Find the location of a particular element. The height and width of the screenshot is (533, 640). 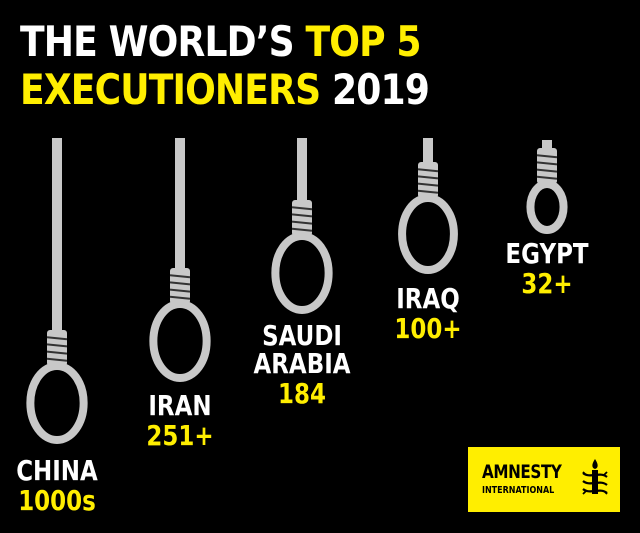

country-name: IRAN is located at coordinates (180, 405).